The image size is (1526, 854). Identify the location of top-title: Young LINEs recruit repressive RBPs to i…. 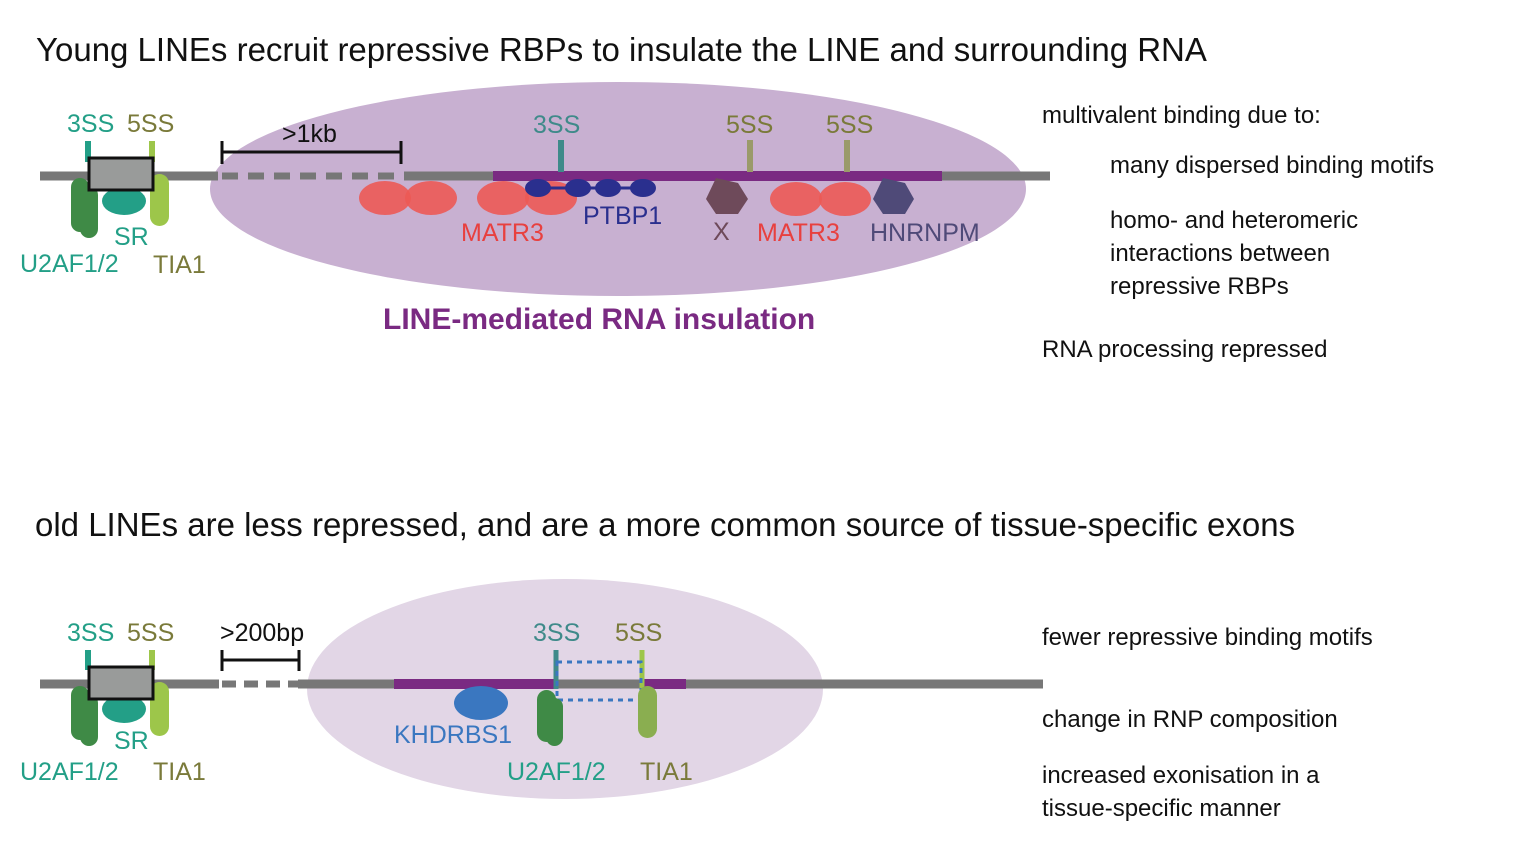
(621, 49).